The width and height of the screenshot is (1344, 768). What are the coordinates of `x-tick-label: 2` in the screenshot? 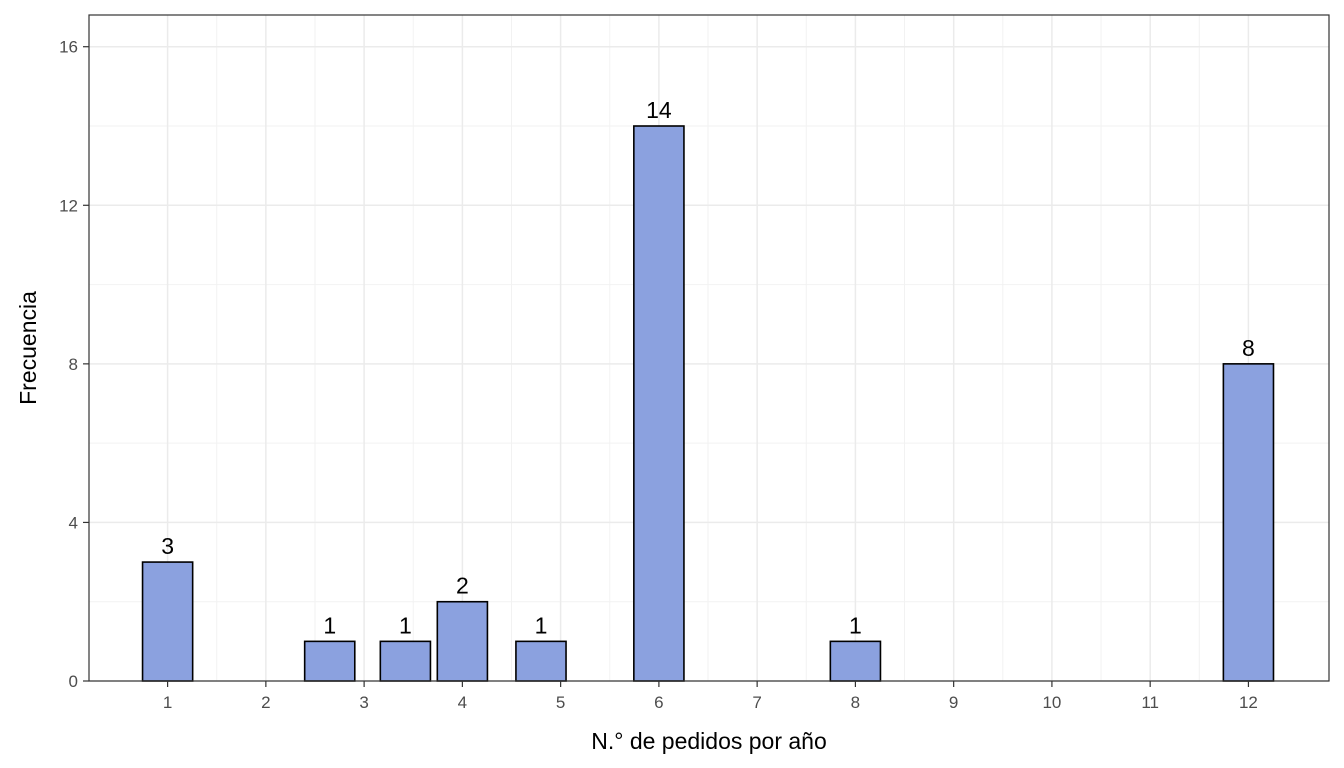 It's located at (265, 702).